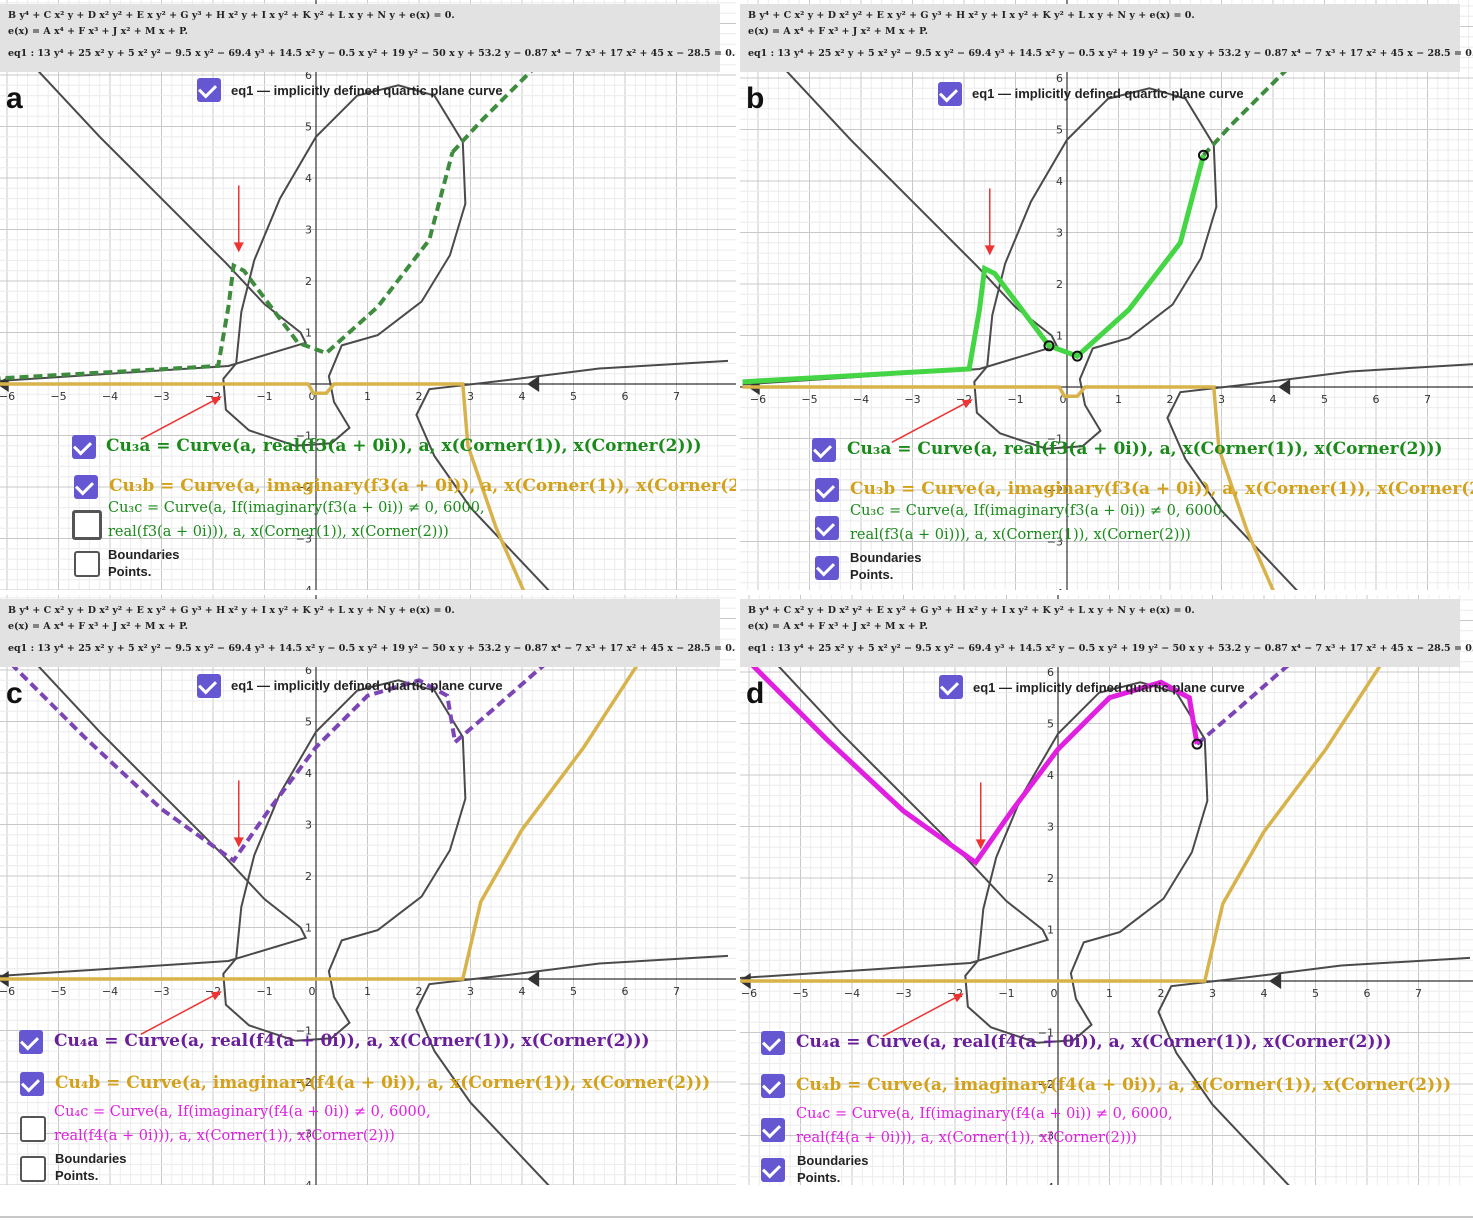  What do you see at coordinates (1118, 399) in the screenshot?
I see `x-tick-label: 1` at bounding box center [1118, 399].